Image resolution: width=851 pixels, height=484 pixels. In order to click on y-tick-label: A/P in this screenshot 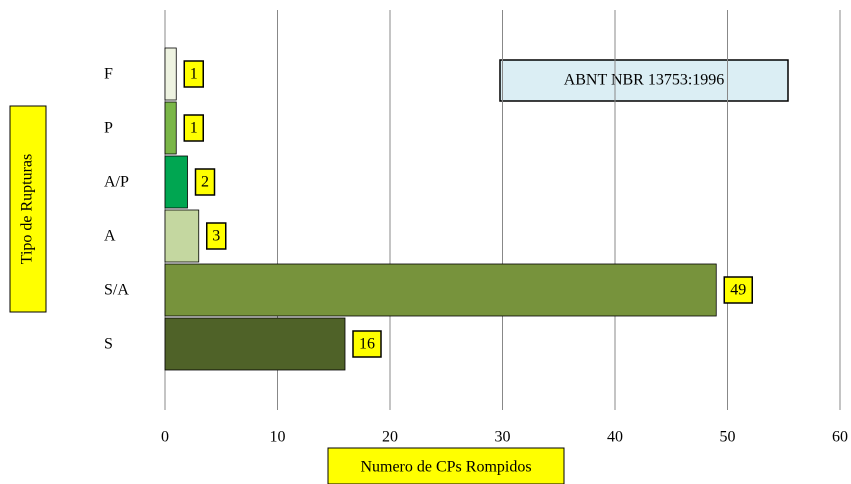, I will do `click(116, 182)`.